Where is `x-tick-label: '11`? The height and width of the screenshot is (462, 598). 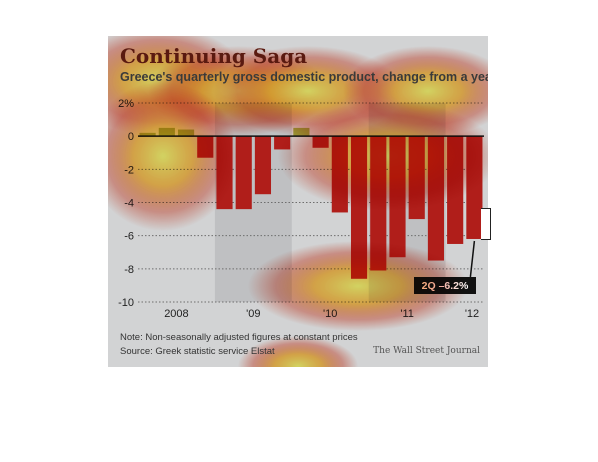
x-tick-label: '11 is located at coordinates (407, 314).